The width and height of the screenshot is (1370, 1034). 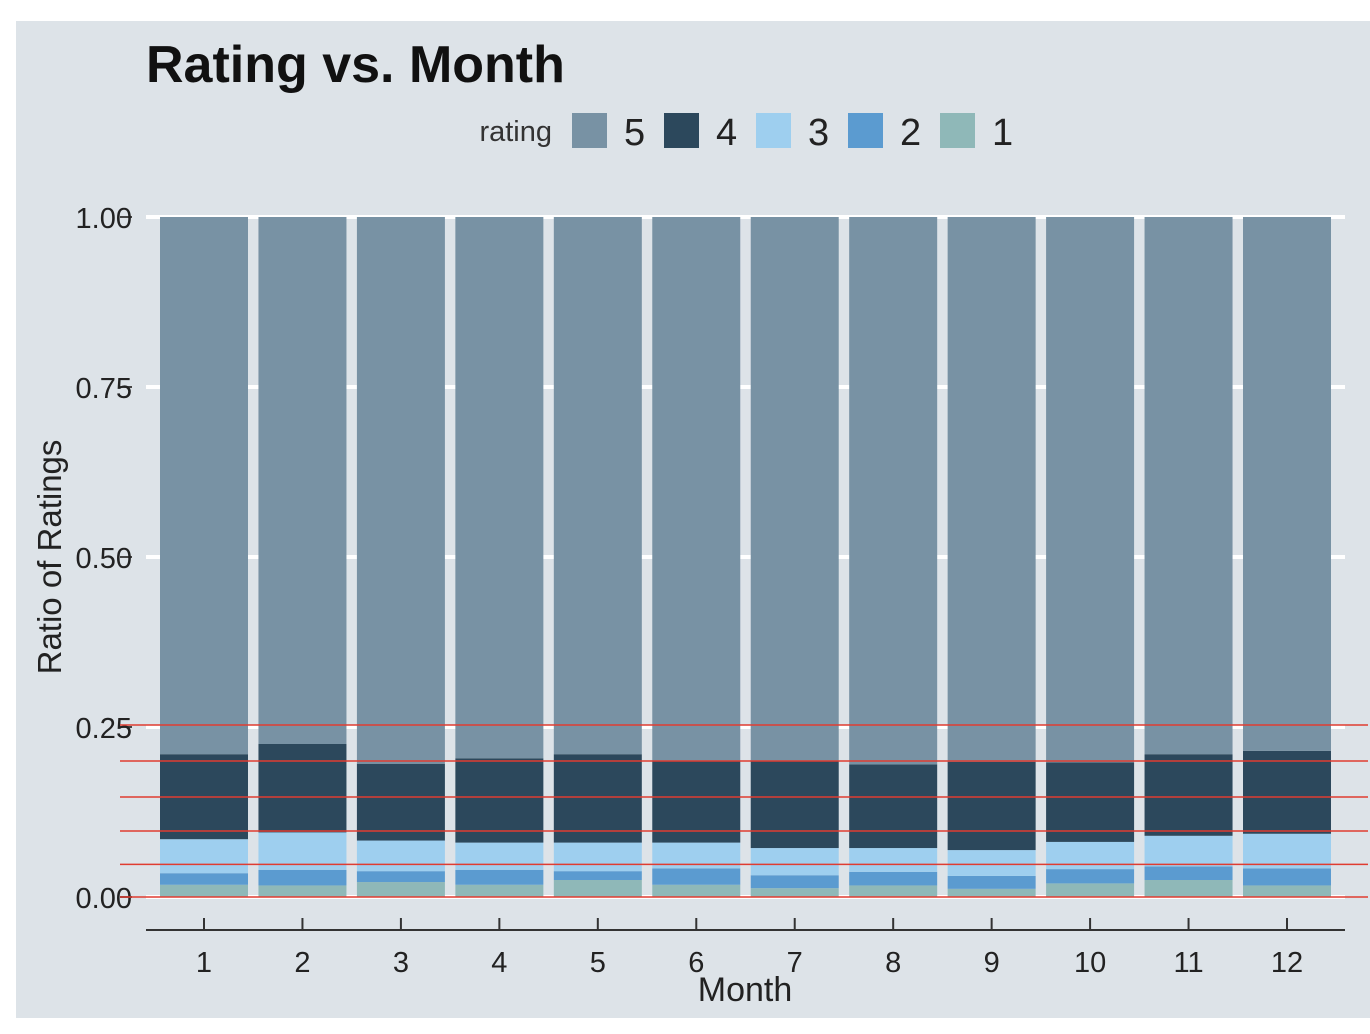 I want to click on legend-label-3: 3, so click(x=818, y=133).